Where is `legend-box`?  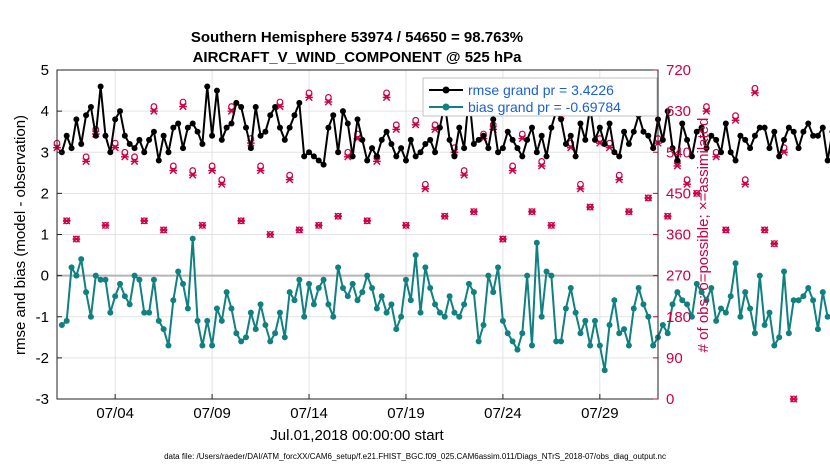 legend-box is located at coordinates (540, 97).